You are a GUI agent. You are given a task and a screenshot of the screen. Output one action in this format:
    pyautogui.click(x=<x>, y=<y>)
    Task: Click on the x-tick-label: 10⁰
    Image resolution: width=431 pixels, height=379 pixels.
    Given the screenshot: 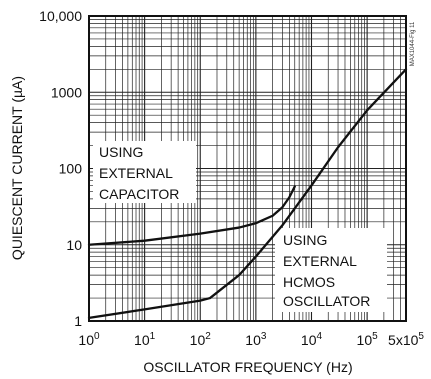 What is the action you would take?
    pyautogui.click(x=89, y=339)
    